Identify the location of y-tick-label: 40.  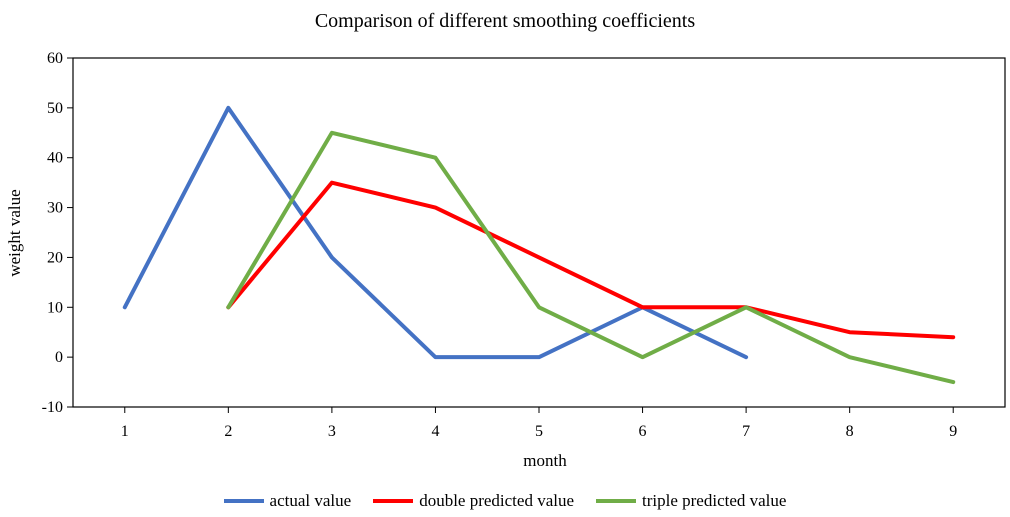
(55, 158).